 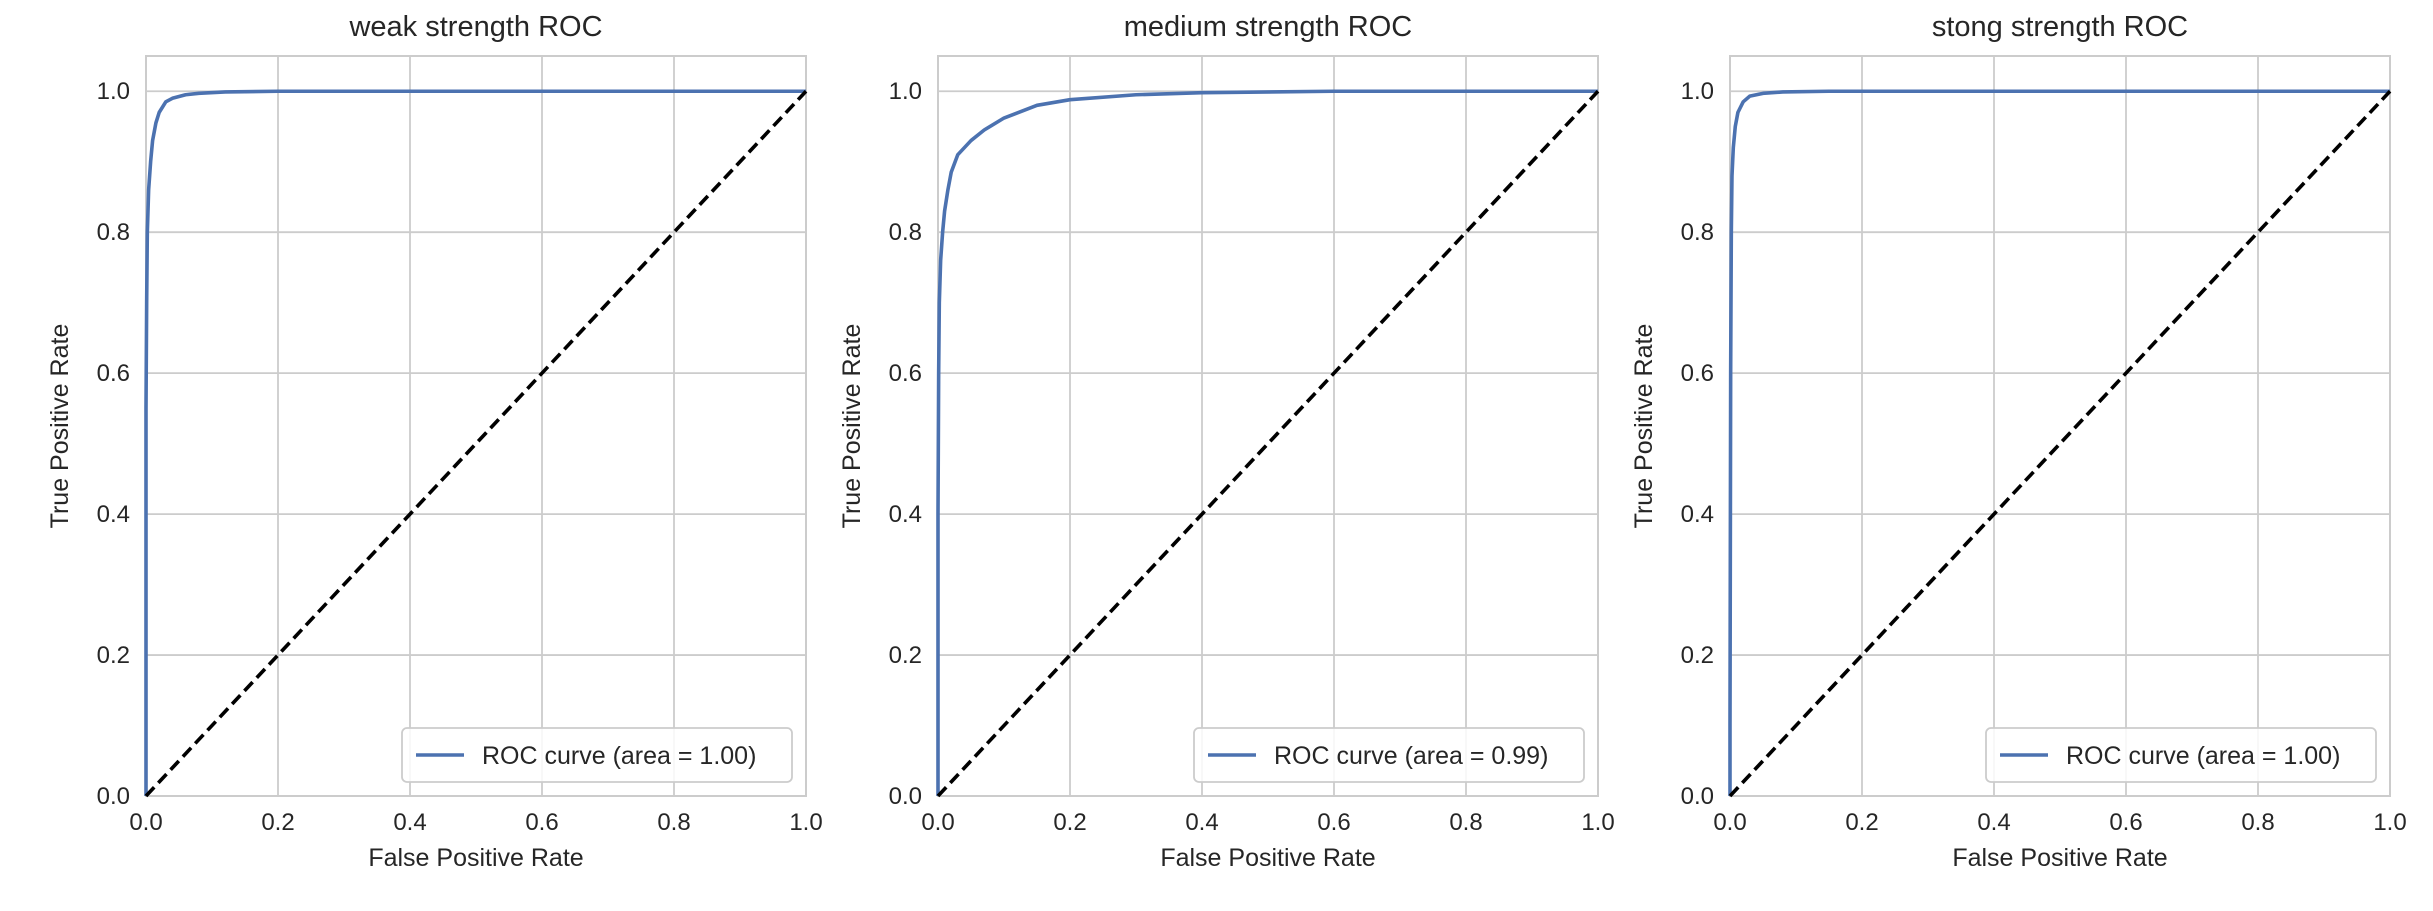 What do you see at coordinates (475, 27) in the screenshot?
I see `chart-title: weak strength ROC` at bounding box center [475, 27].